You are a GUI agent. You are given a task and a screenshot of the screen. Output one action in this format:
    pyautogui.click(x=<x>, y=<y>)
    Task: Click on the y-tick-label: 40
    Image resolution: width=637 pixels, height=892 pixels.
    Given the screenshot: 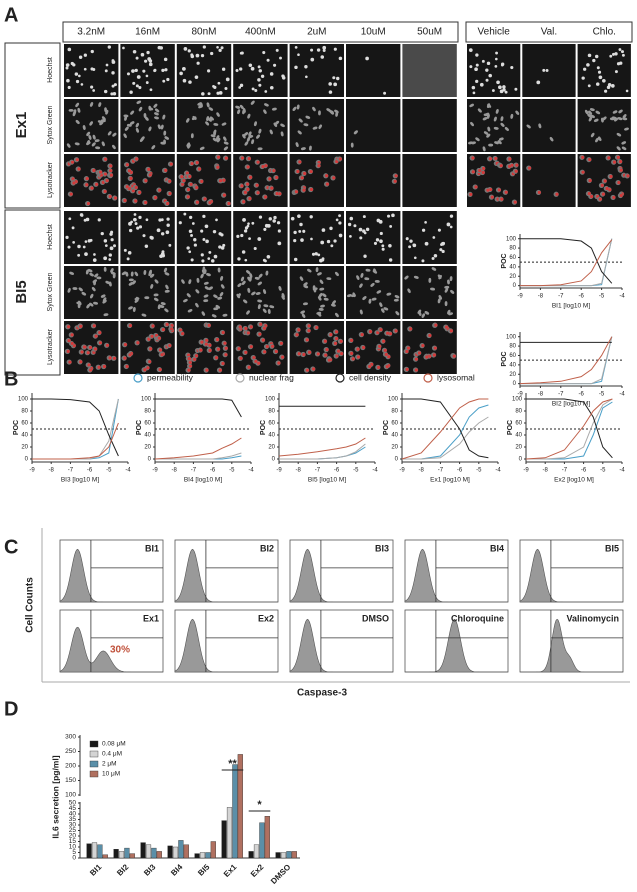 What is the action you would take?
    pyautogui.click(x=147, y=436)
    